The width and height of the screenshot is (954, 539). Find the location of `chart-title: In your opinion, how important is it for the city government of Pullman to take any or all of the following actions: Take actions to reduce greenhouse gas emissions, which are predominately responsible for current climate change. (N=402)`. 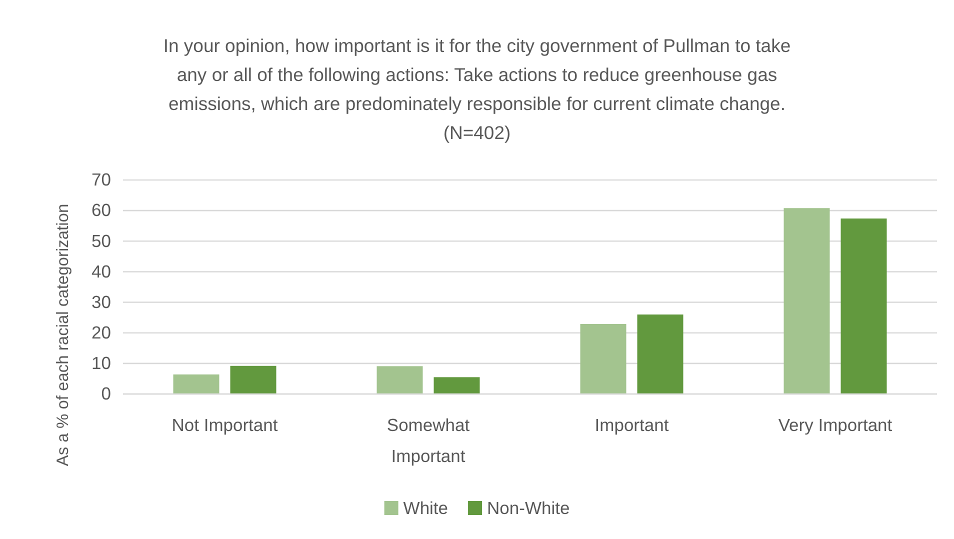

chart-title: In your opinion, how important is it for the city government of Pullman to take any or all of the following actions: Take actions to reduce greenhouse gas emissions, which are predominately responsible for current climate change. (N=402) is located at coordinates (477, 89).